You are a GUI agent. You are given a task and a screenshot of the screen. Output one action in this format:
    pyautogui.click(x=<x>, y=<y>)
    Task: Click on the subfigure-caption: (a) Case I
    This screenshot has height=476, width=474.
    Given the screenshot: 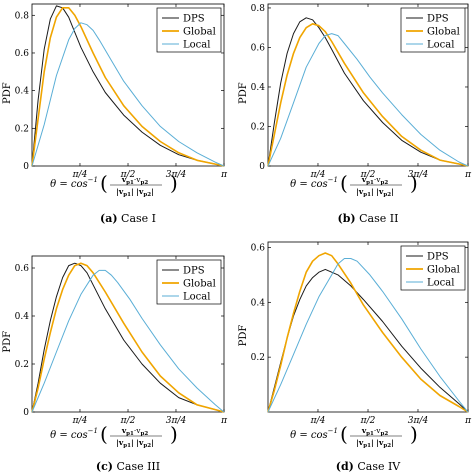 What is the action you would take?
    pyautogui.click(x=128, y=218)
    